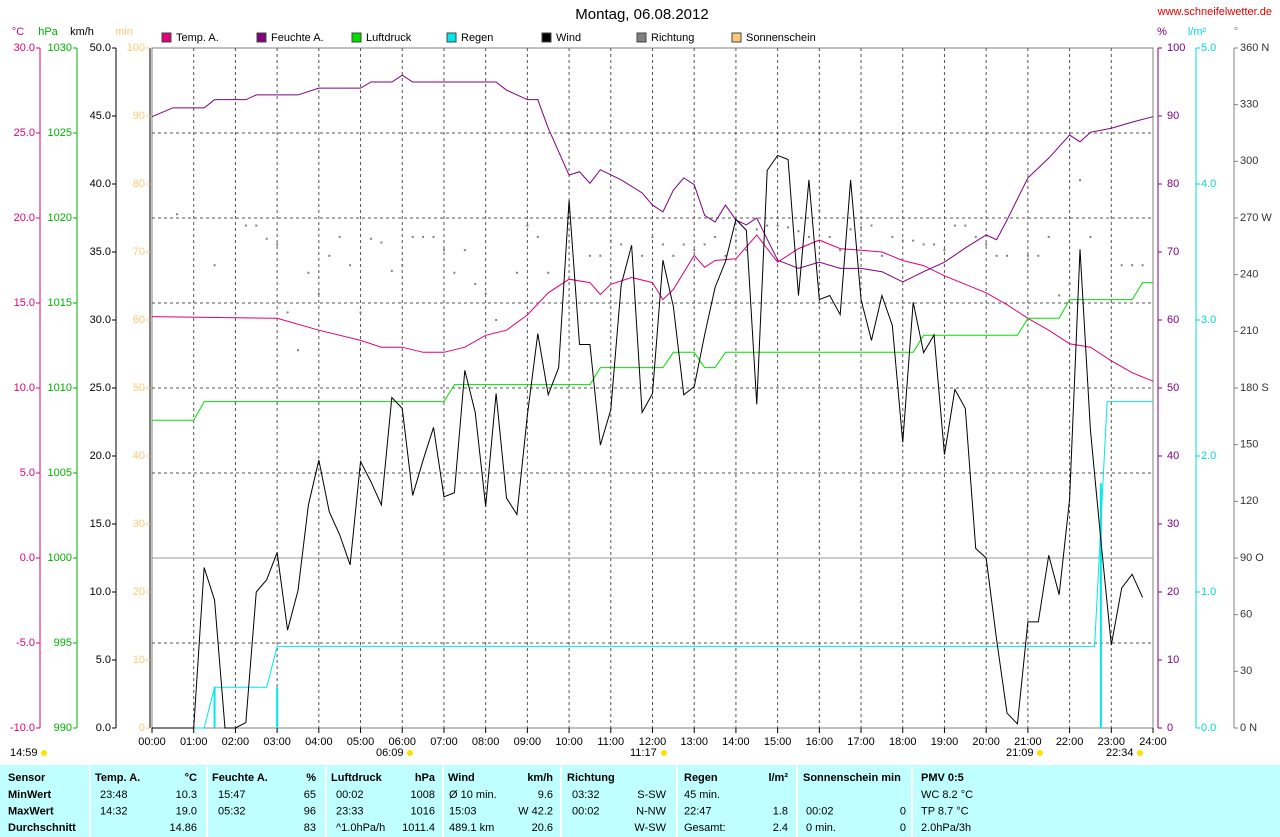  What do you see at coordinates (310, 828) in the screenshot?
I see `table-cell: 83` at bounding box center [310, 828].